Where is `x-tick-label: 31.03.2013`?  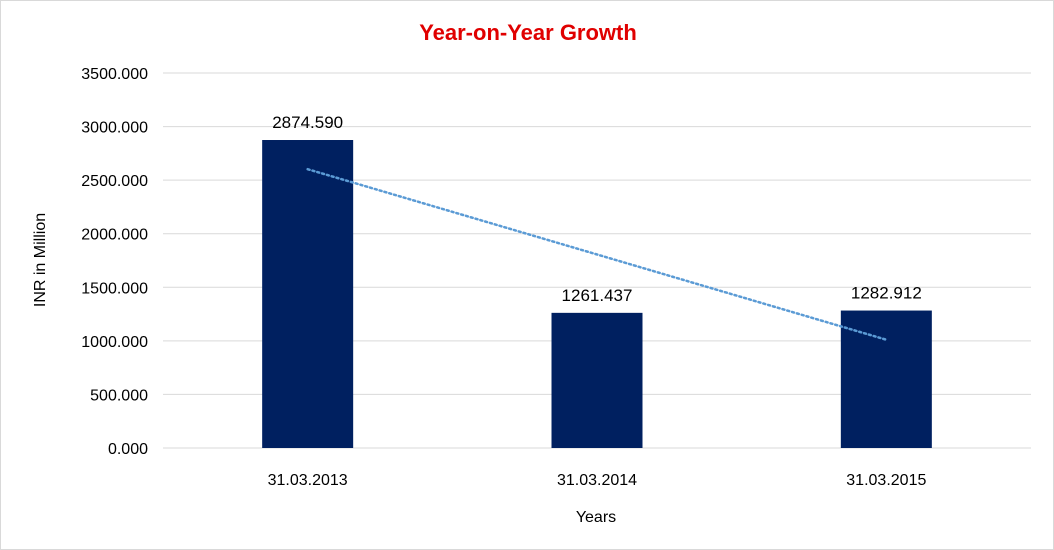 x-tick-label: 31.03.2013 is located at coordinates (308, 480).